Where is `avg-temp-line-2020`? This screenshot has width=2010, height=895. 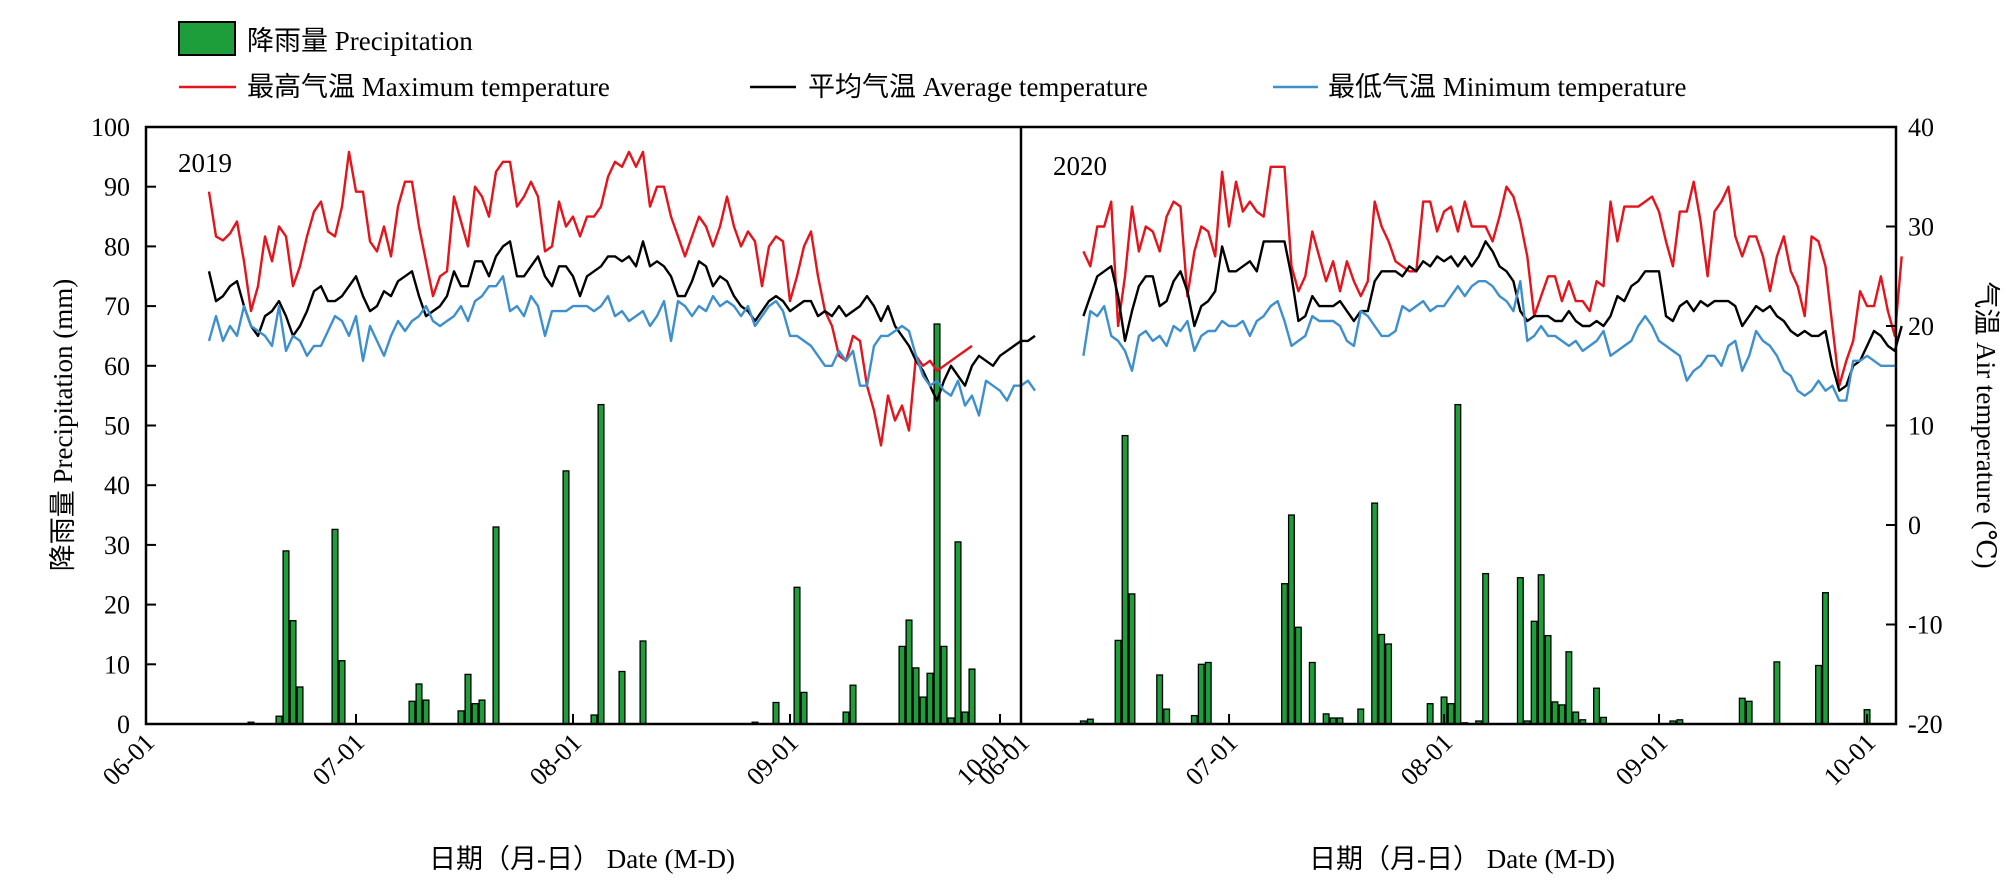
avg-temp-line-2020 is located at coordinates (1492, 316).